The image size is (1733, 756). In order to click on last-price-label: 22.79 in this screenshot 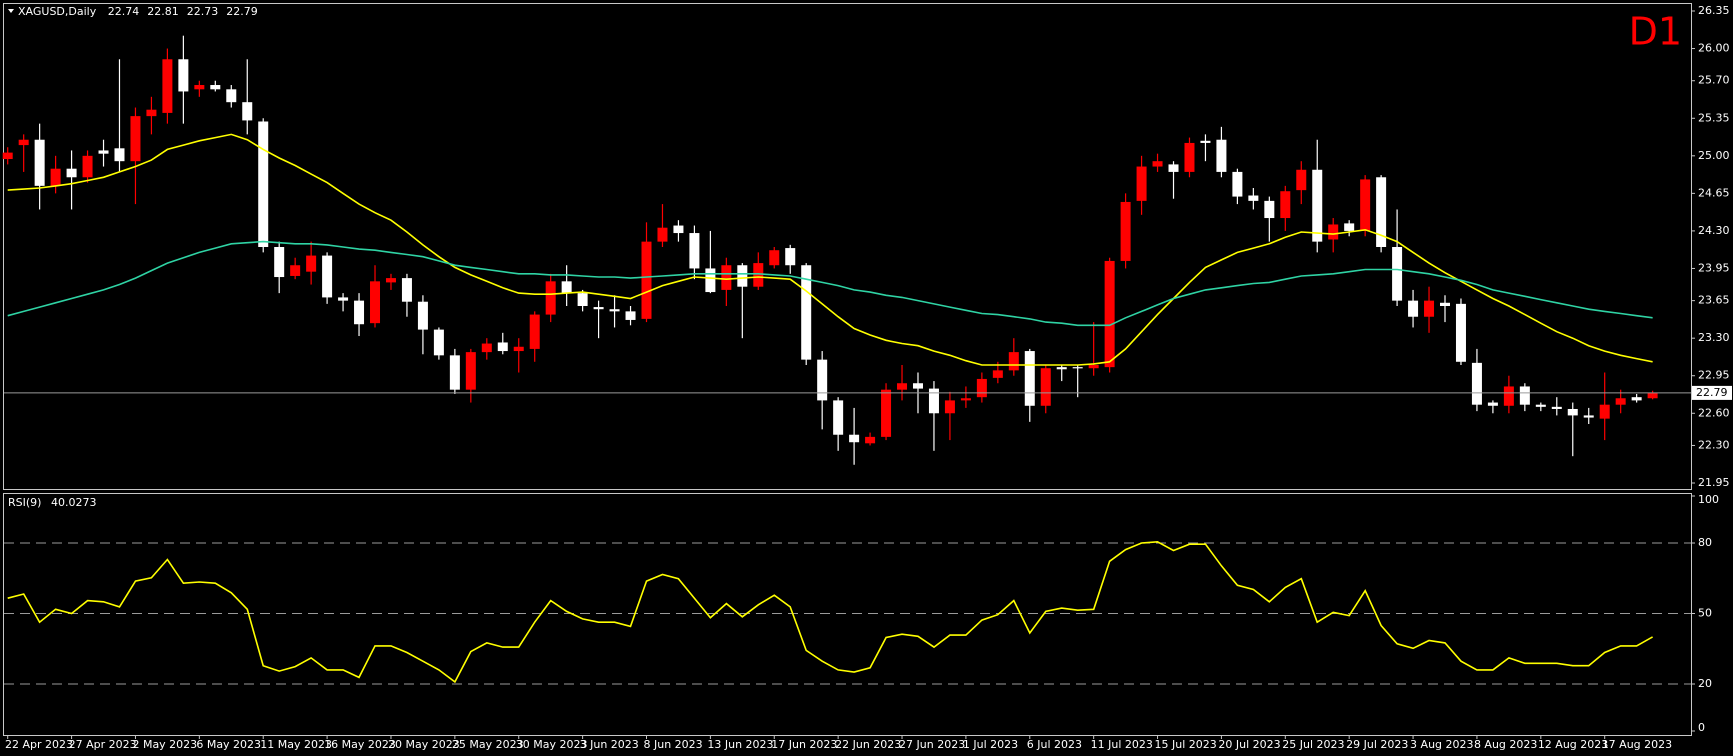, I will do `click(1712, 392)`.